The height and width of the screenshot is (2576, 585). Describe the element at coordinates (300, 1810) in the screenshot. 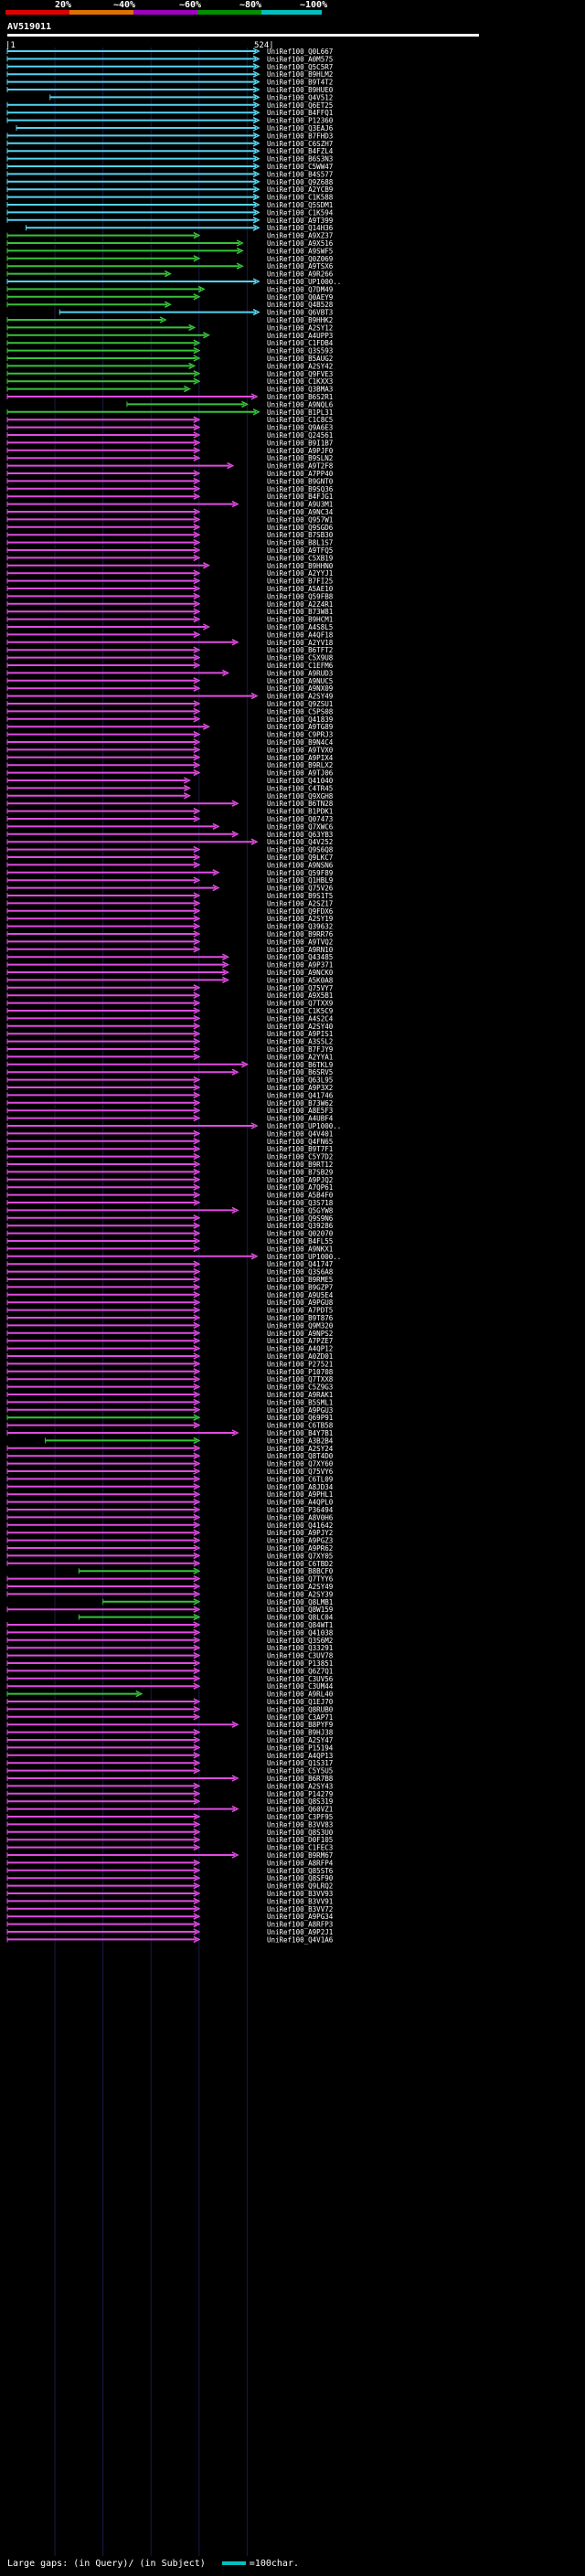

I see `hit-label: UniRef100_Q60VZ1` at that location.